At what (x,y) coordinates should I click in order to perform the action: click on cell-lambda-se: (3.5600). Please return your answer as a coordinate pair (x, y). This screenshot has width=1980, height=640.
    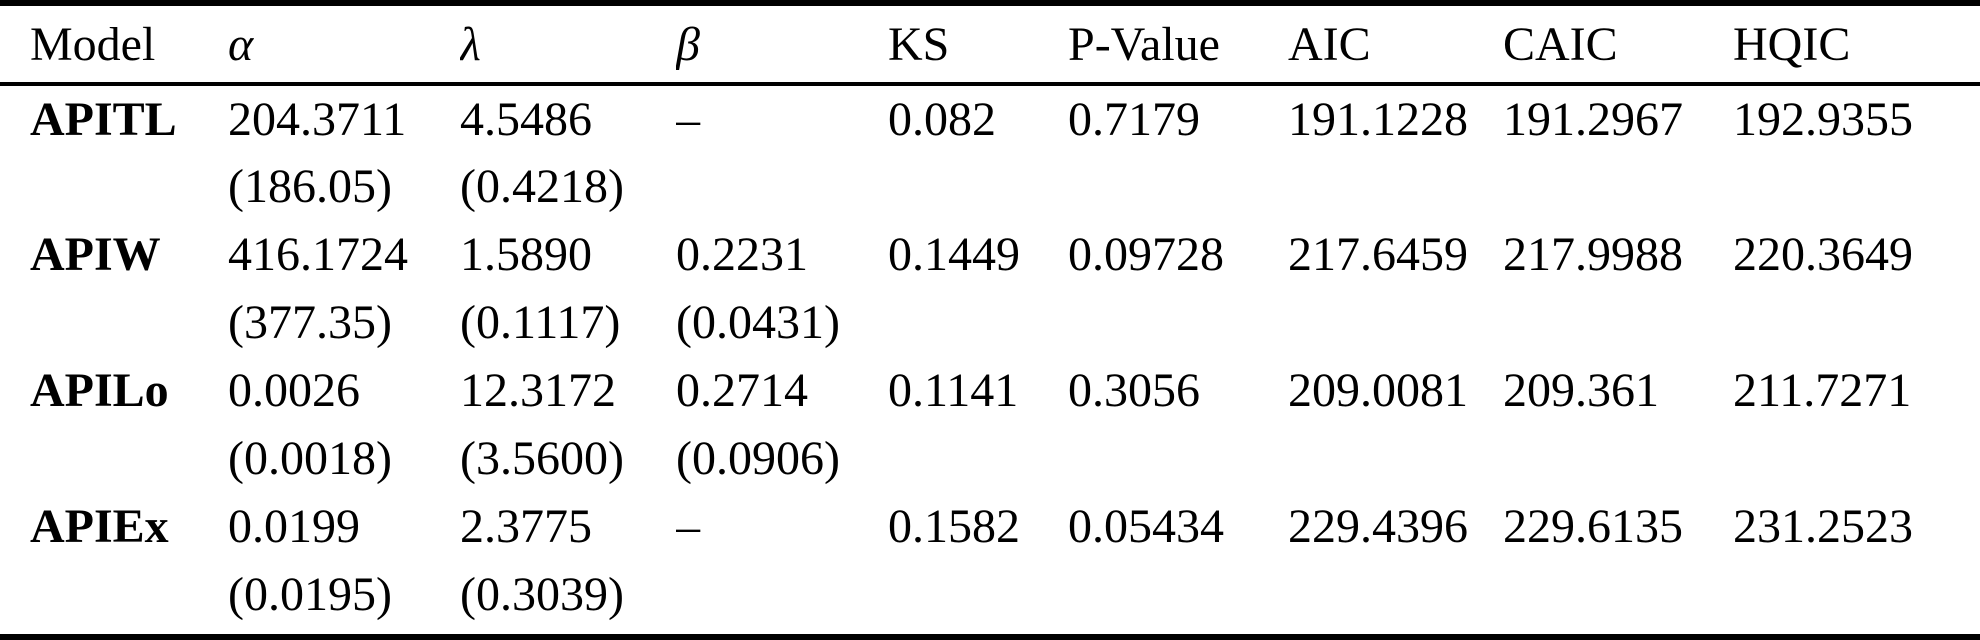
    Looking at the image, I should click on (542, 458).